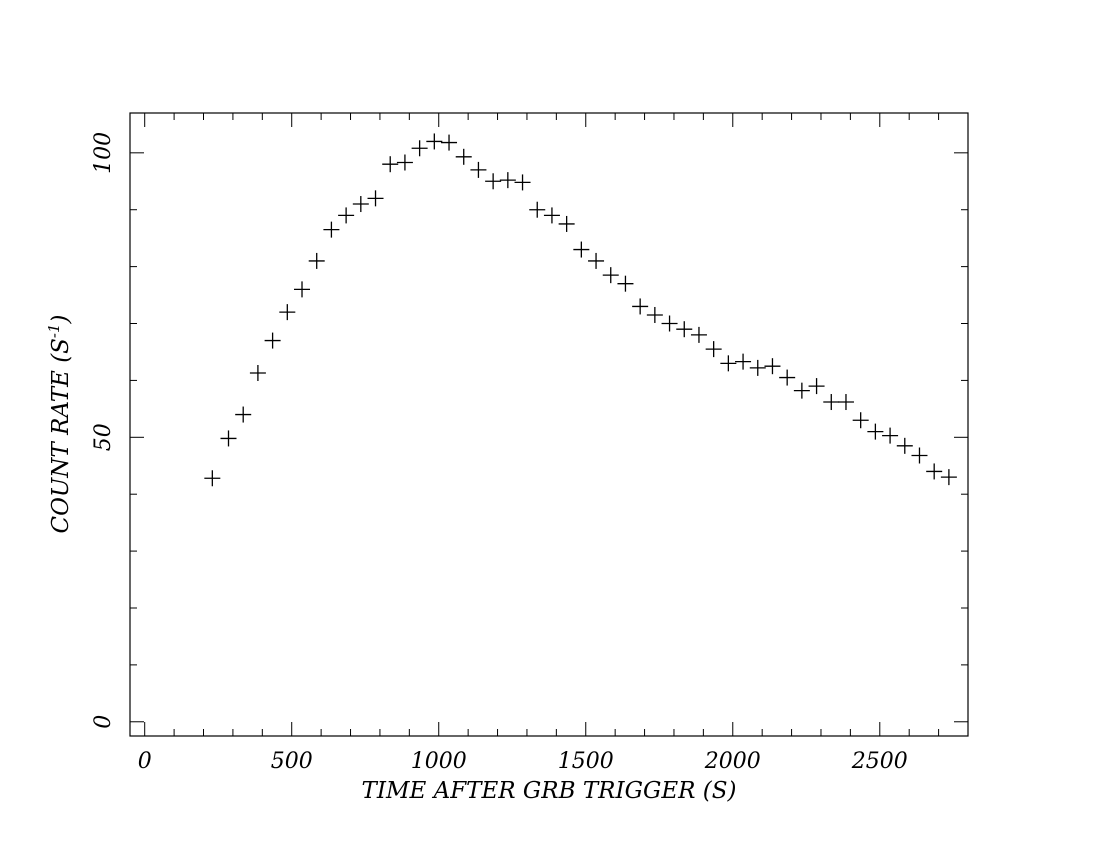 Image resolution: width=1100 pixels, height=854 pixels. I want to click on x-tick-label: 1500, so click(586, 761).